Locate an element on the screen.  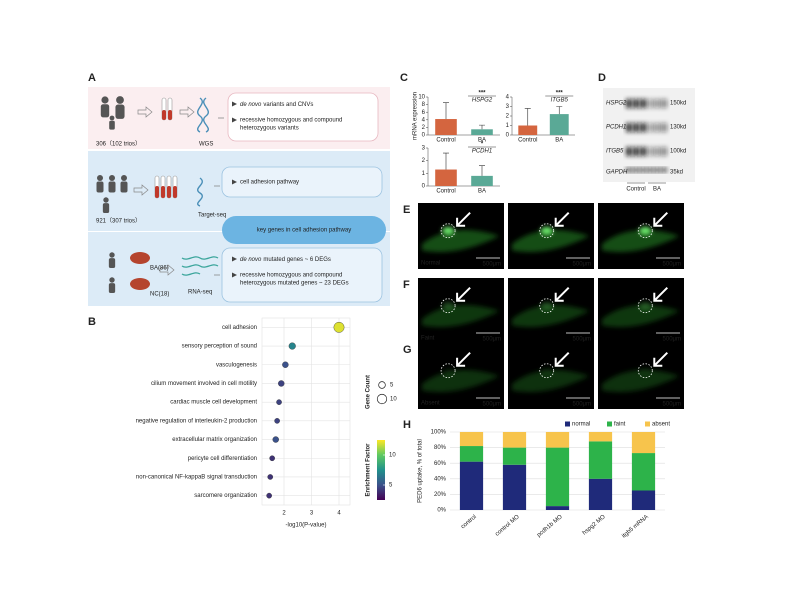
x-axis-label: -log10(P-value) is located at coordinates (305, 526).